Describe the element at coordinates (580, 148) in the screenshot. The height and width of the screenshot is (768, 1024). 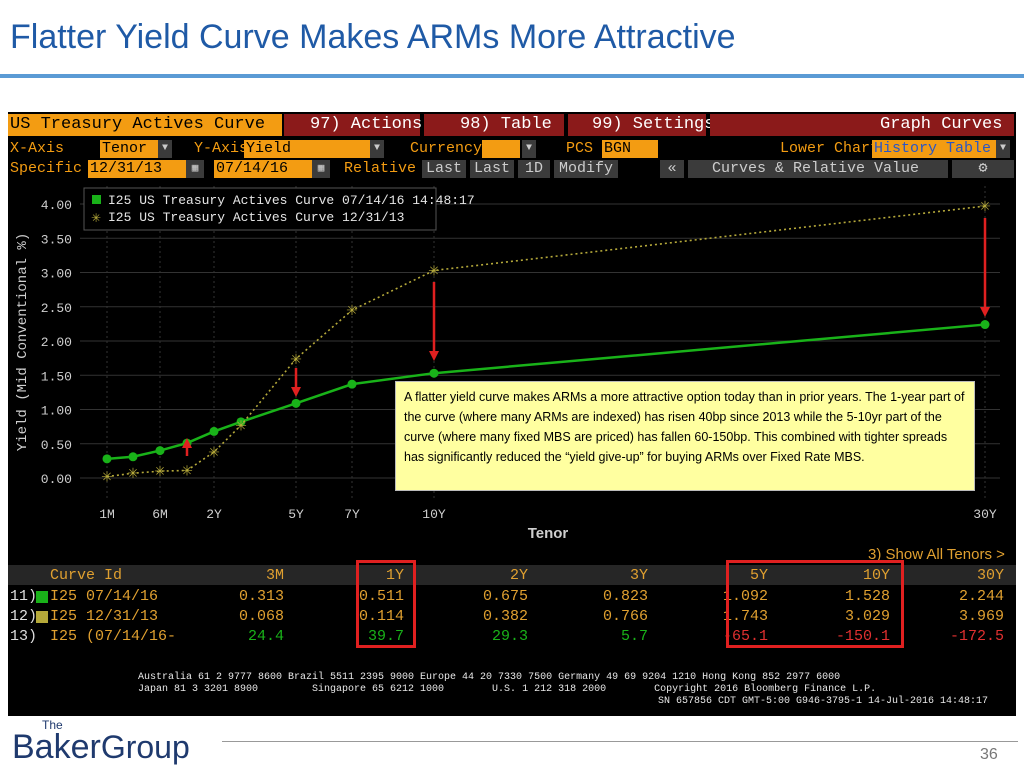
I see `pcs-label: PCS` at that location.